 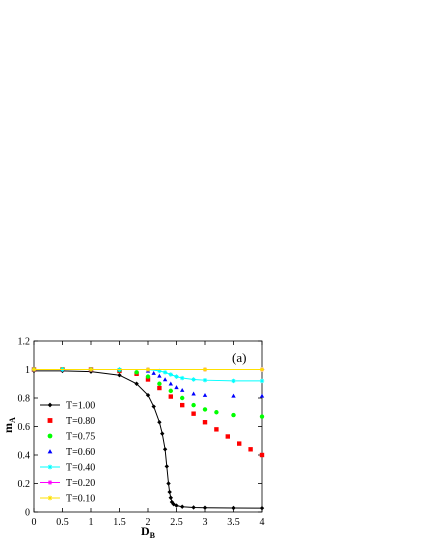 What do you see at coordinates (176, 522) in the screenshot?
I see `x-tick-label: 2.5` at bounding box center [176, 522].